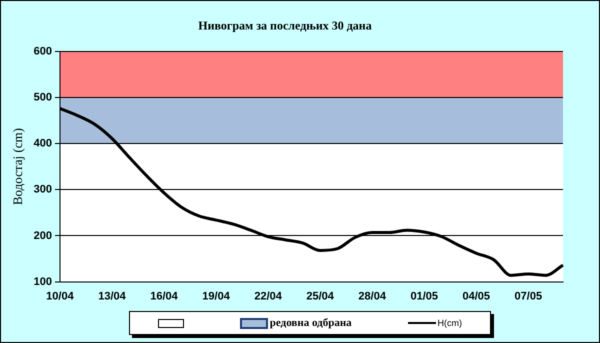 The image size is (600, 343). Describe the element at coordinates (372, 296) in the screenshot. I see `x-tick-label: 28/04` at that location.